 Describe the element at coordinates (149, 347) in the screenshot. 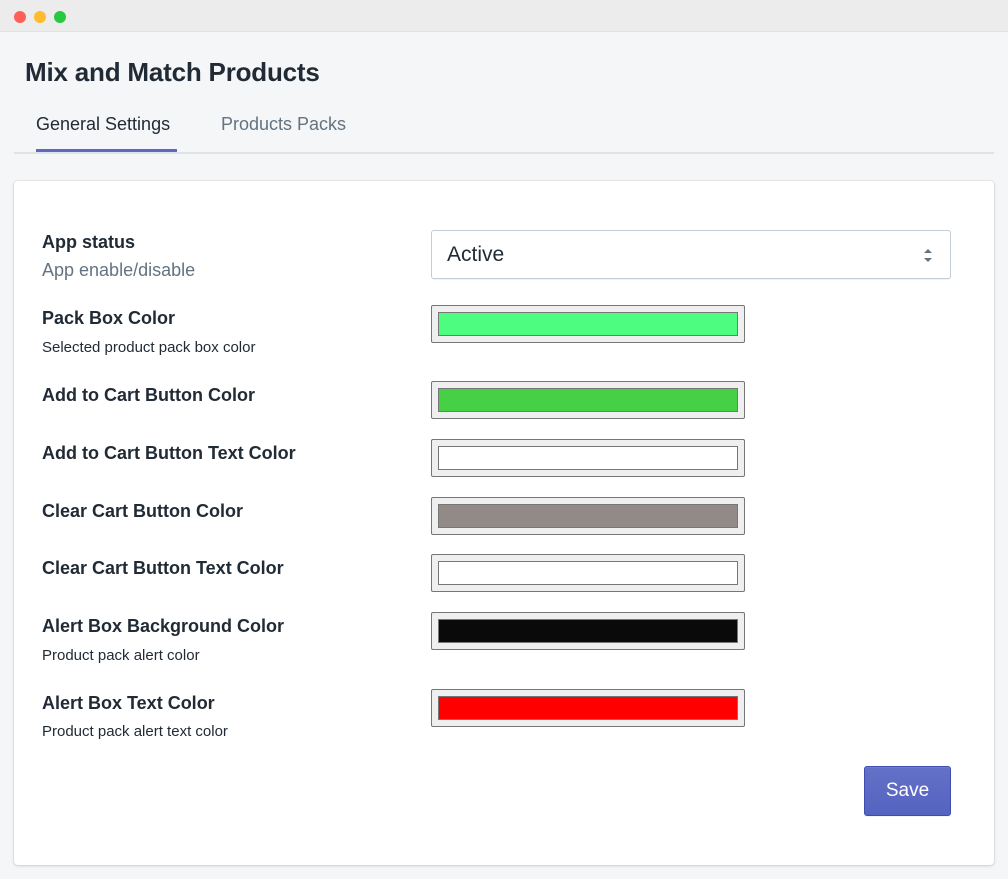

I see `pack-box-color-help: Selected product pack box color` at that location.